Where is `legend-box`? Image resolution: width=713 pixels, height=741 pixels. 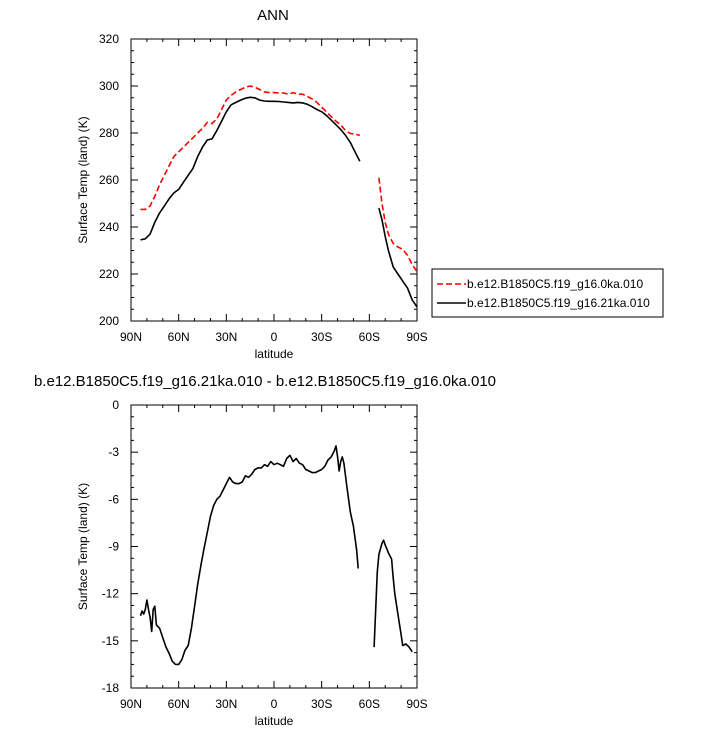 legend-box is located at coordinates (547, 293).